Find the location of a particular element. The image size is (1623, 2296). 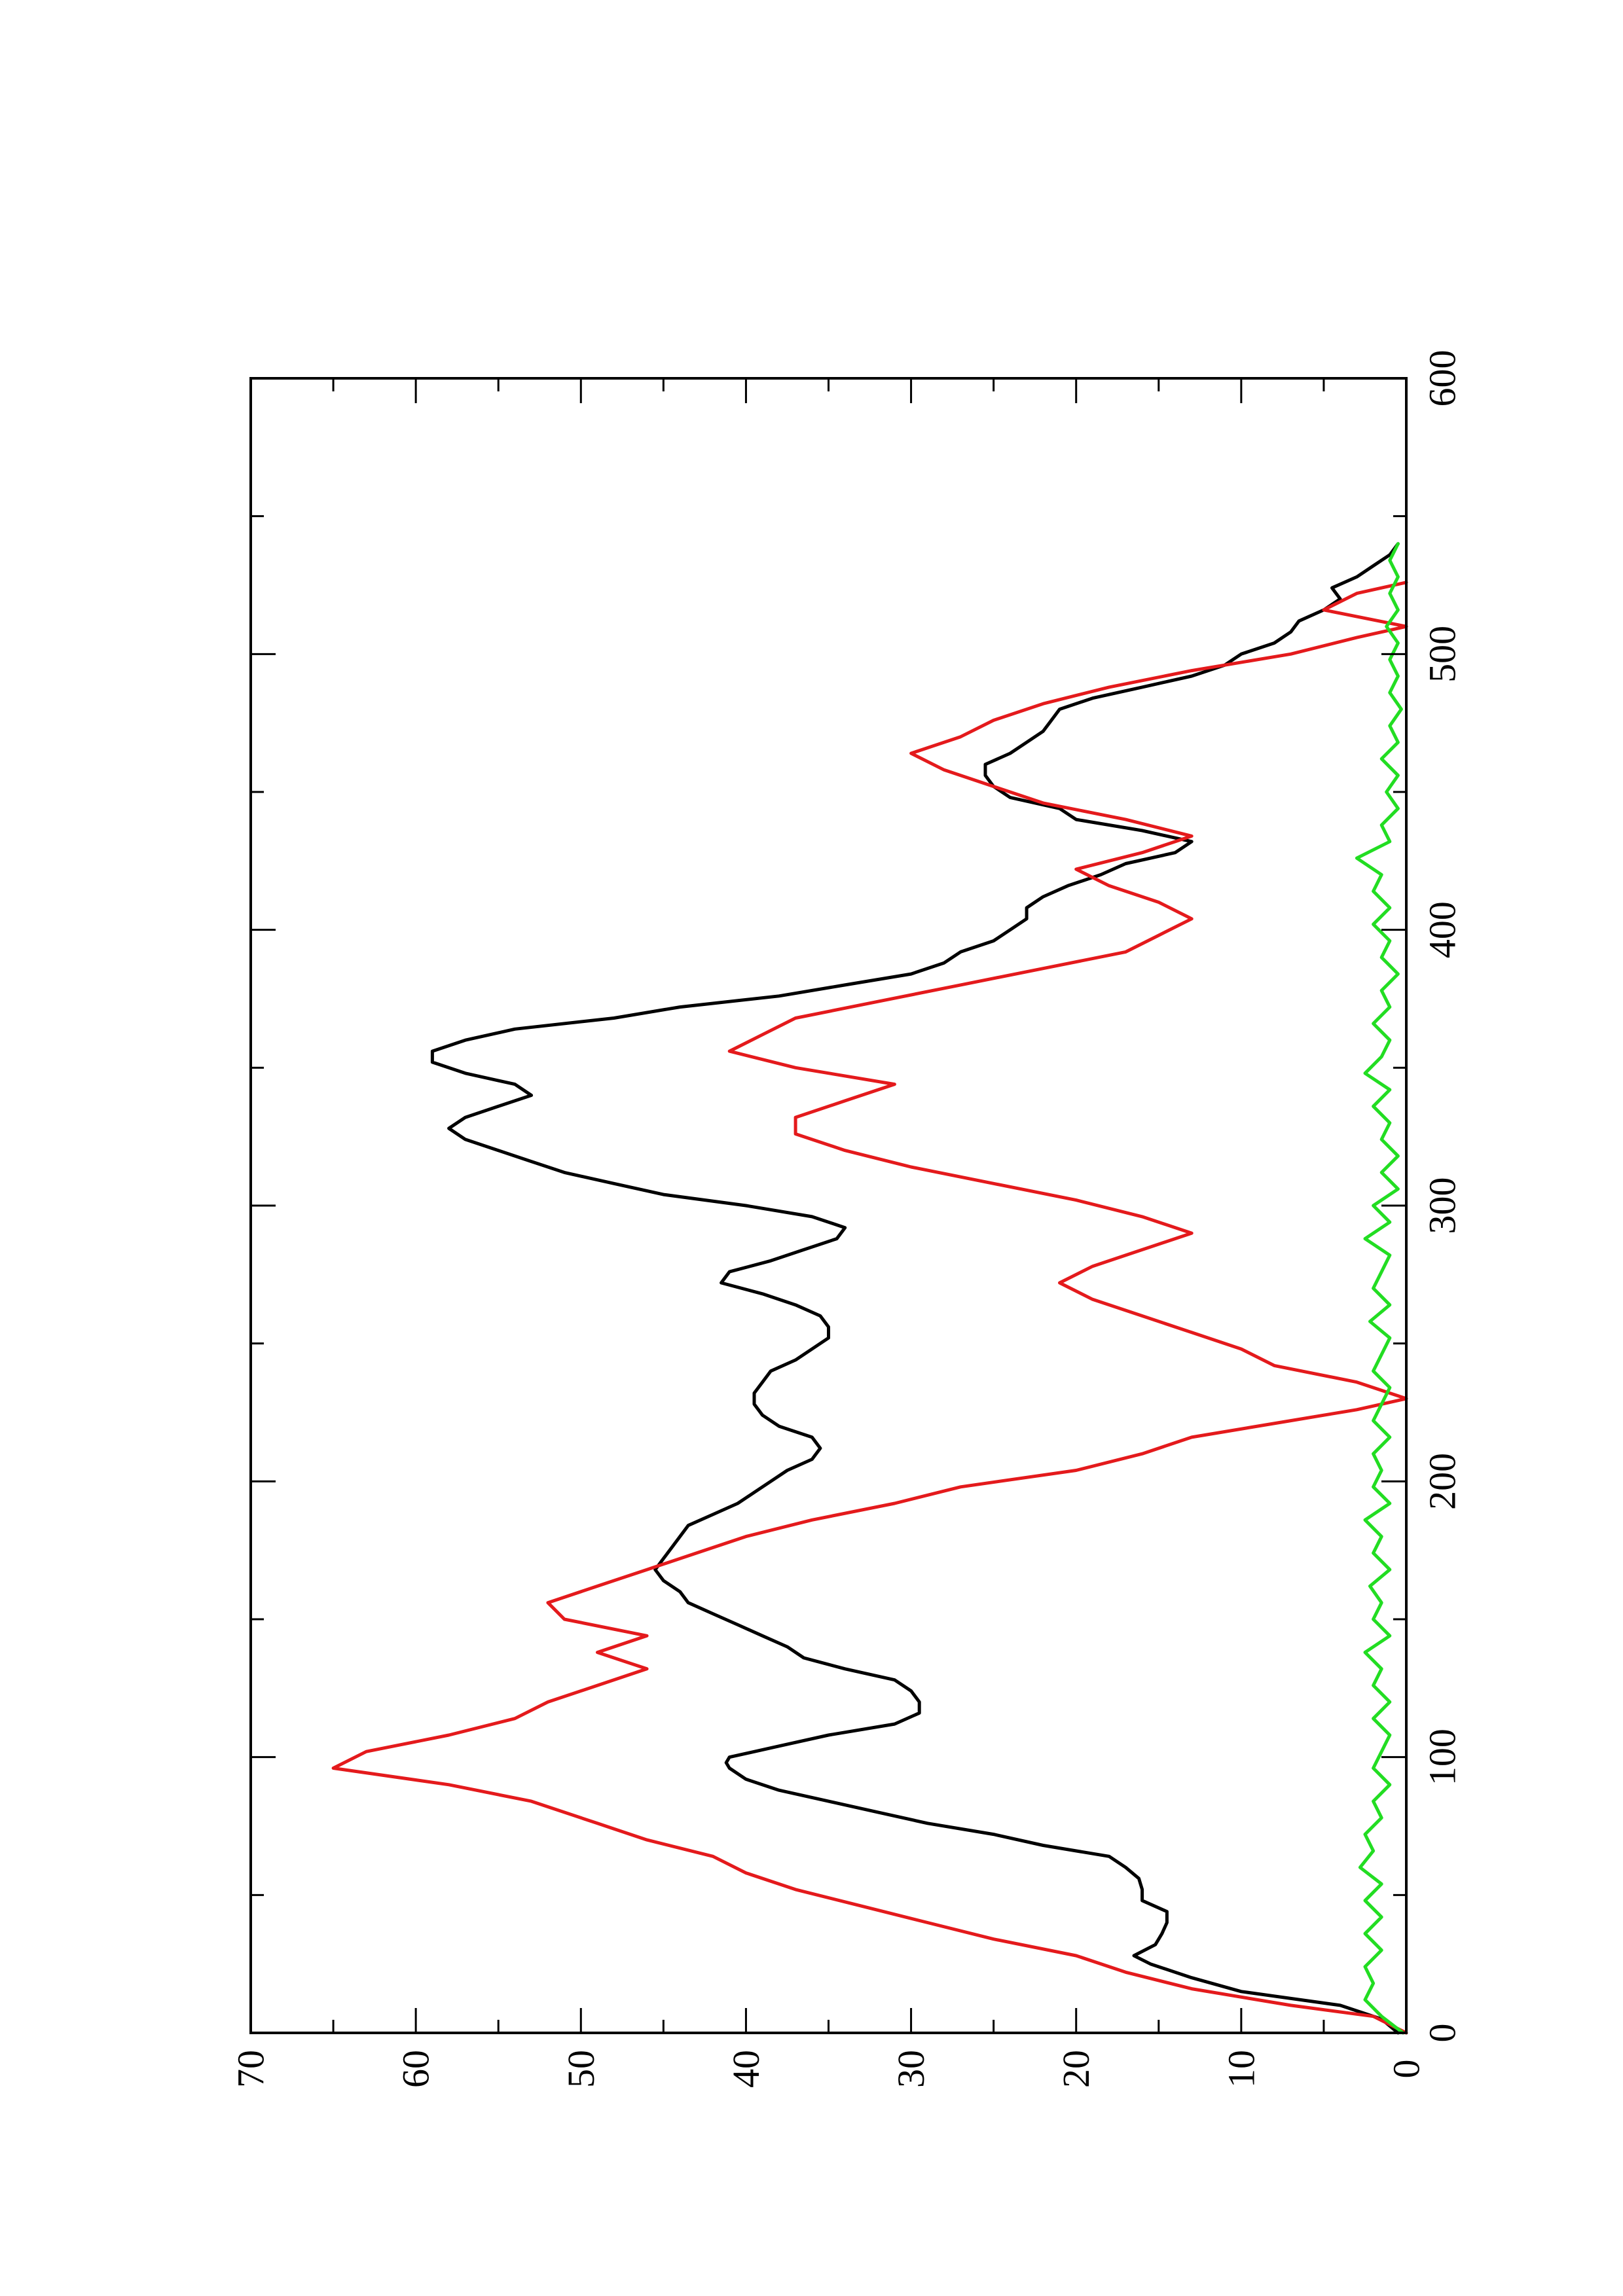

x-tick-label-400: 400 is located at coordinates (1442, 929).